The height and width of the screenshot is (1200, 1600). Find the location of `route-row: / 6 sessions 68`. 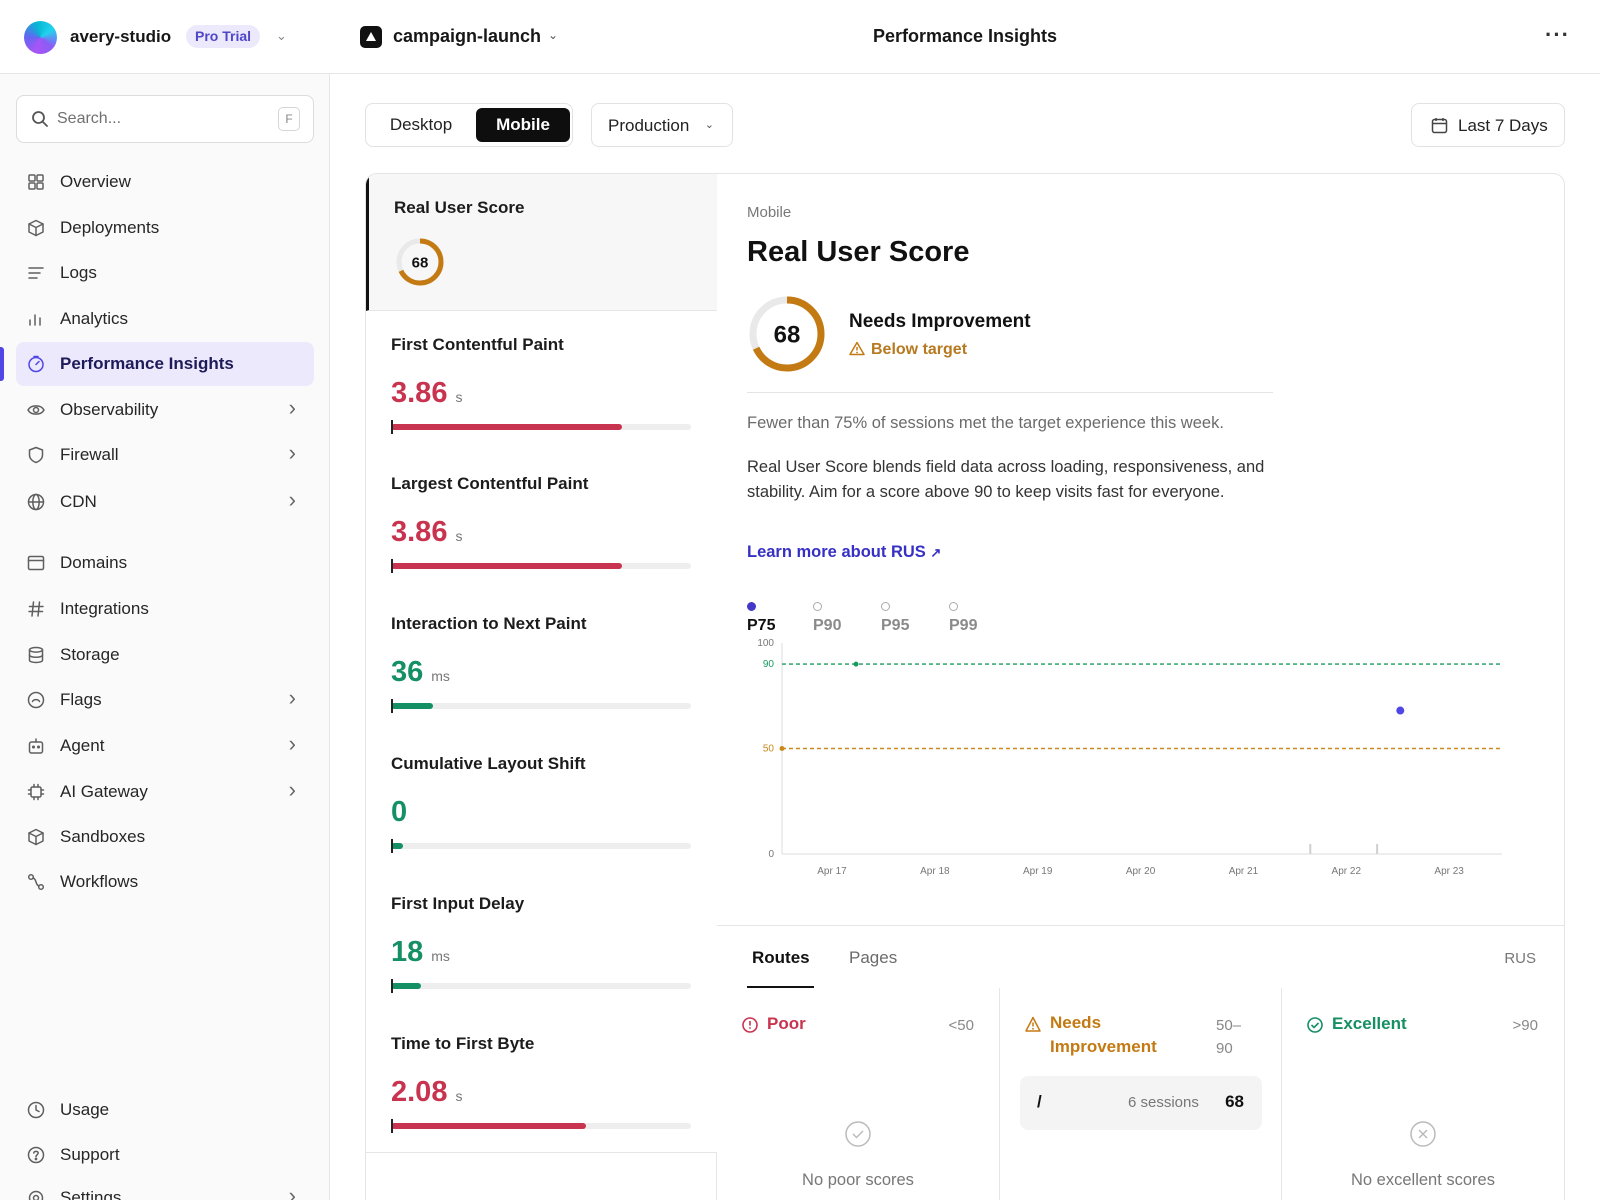

route-row: / 6 sessions 68 is located at coordinates (1141, 1103).